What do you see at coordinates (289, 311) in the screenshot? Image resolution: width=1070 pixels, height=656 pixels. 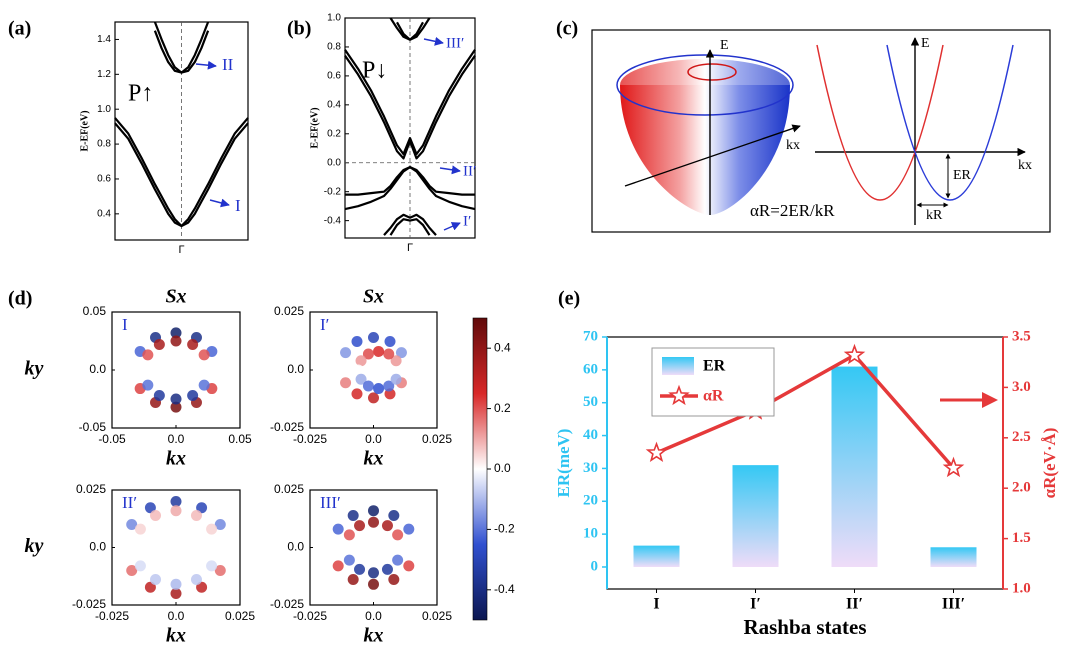 I see `y-tick-label: 0.025` at bounding box center [289, 311].